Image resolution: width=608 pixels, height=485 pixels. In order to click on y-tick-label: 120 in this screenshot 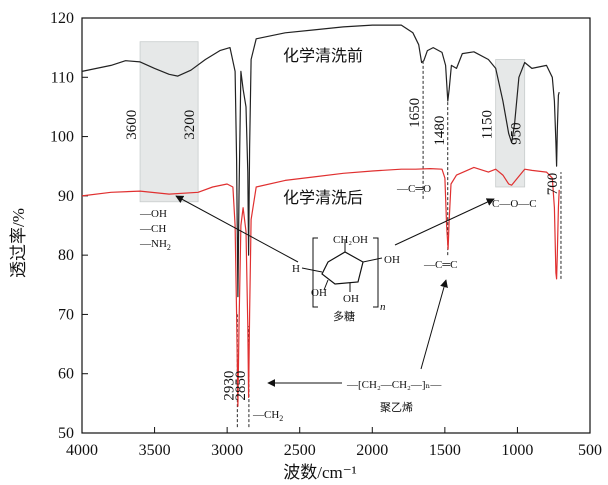, I will do `click(62, 18)`.